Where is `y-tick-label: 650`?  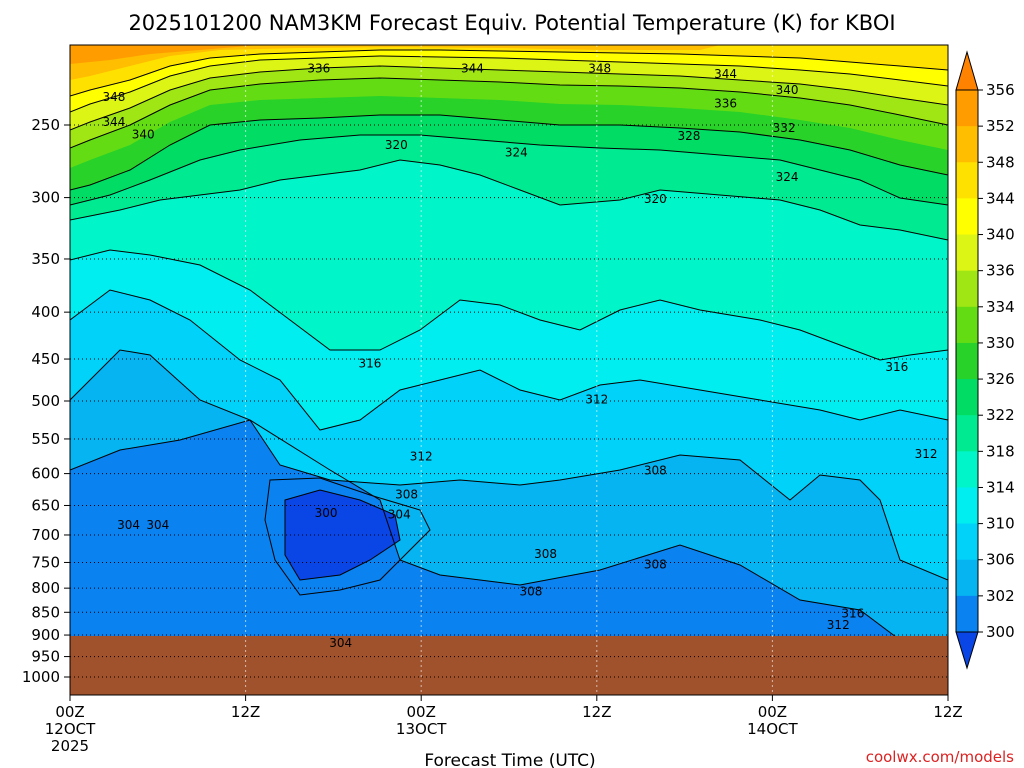
y-tick-label: 650 is located at coordinates (45, 505).